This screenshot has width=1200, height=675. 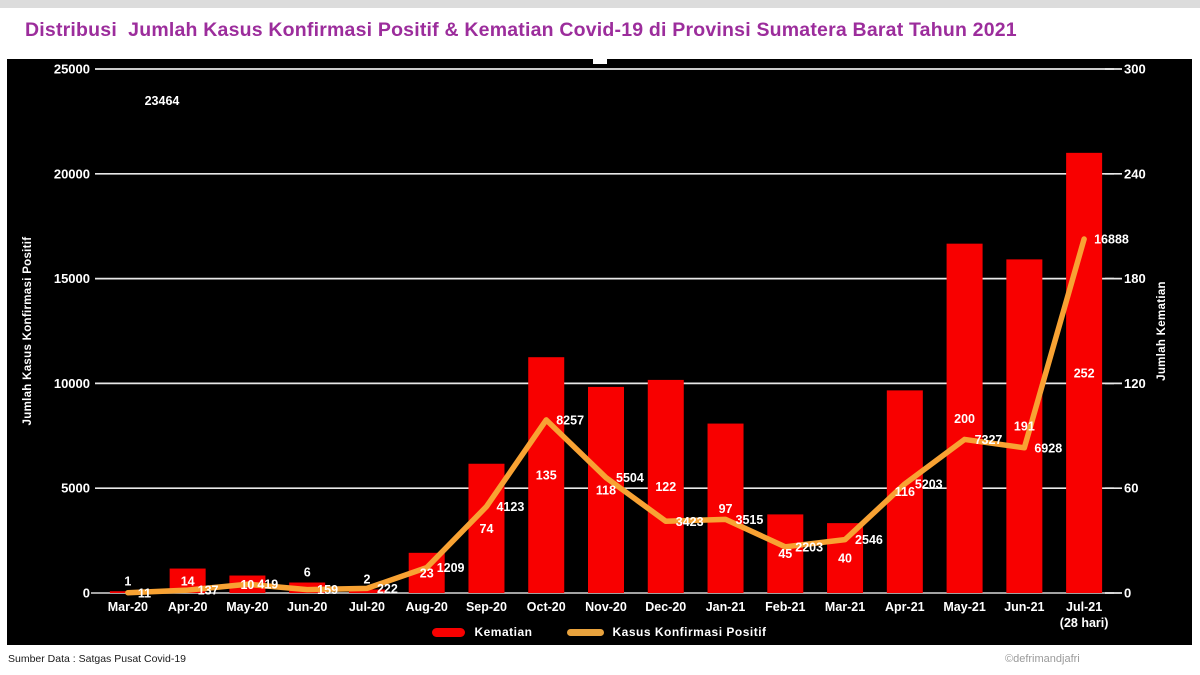 I want to click on cases-point-label: 5203, so click(x=929, y=484).